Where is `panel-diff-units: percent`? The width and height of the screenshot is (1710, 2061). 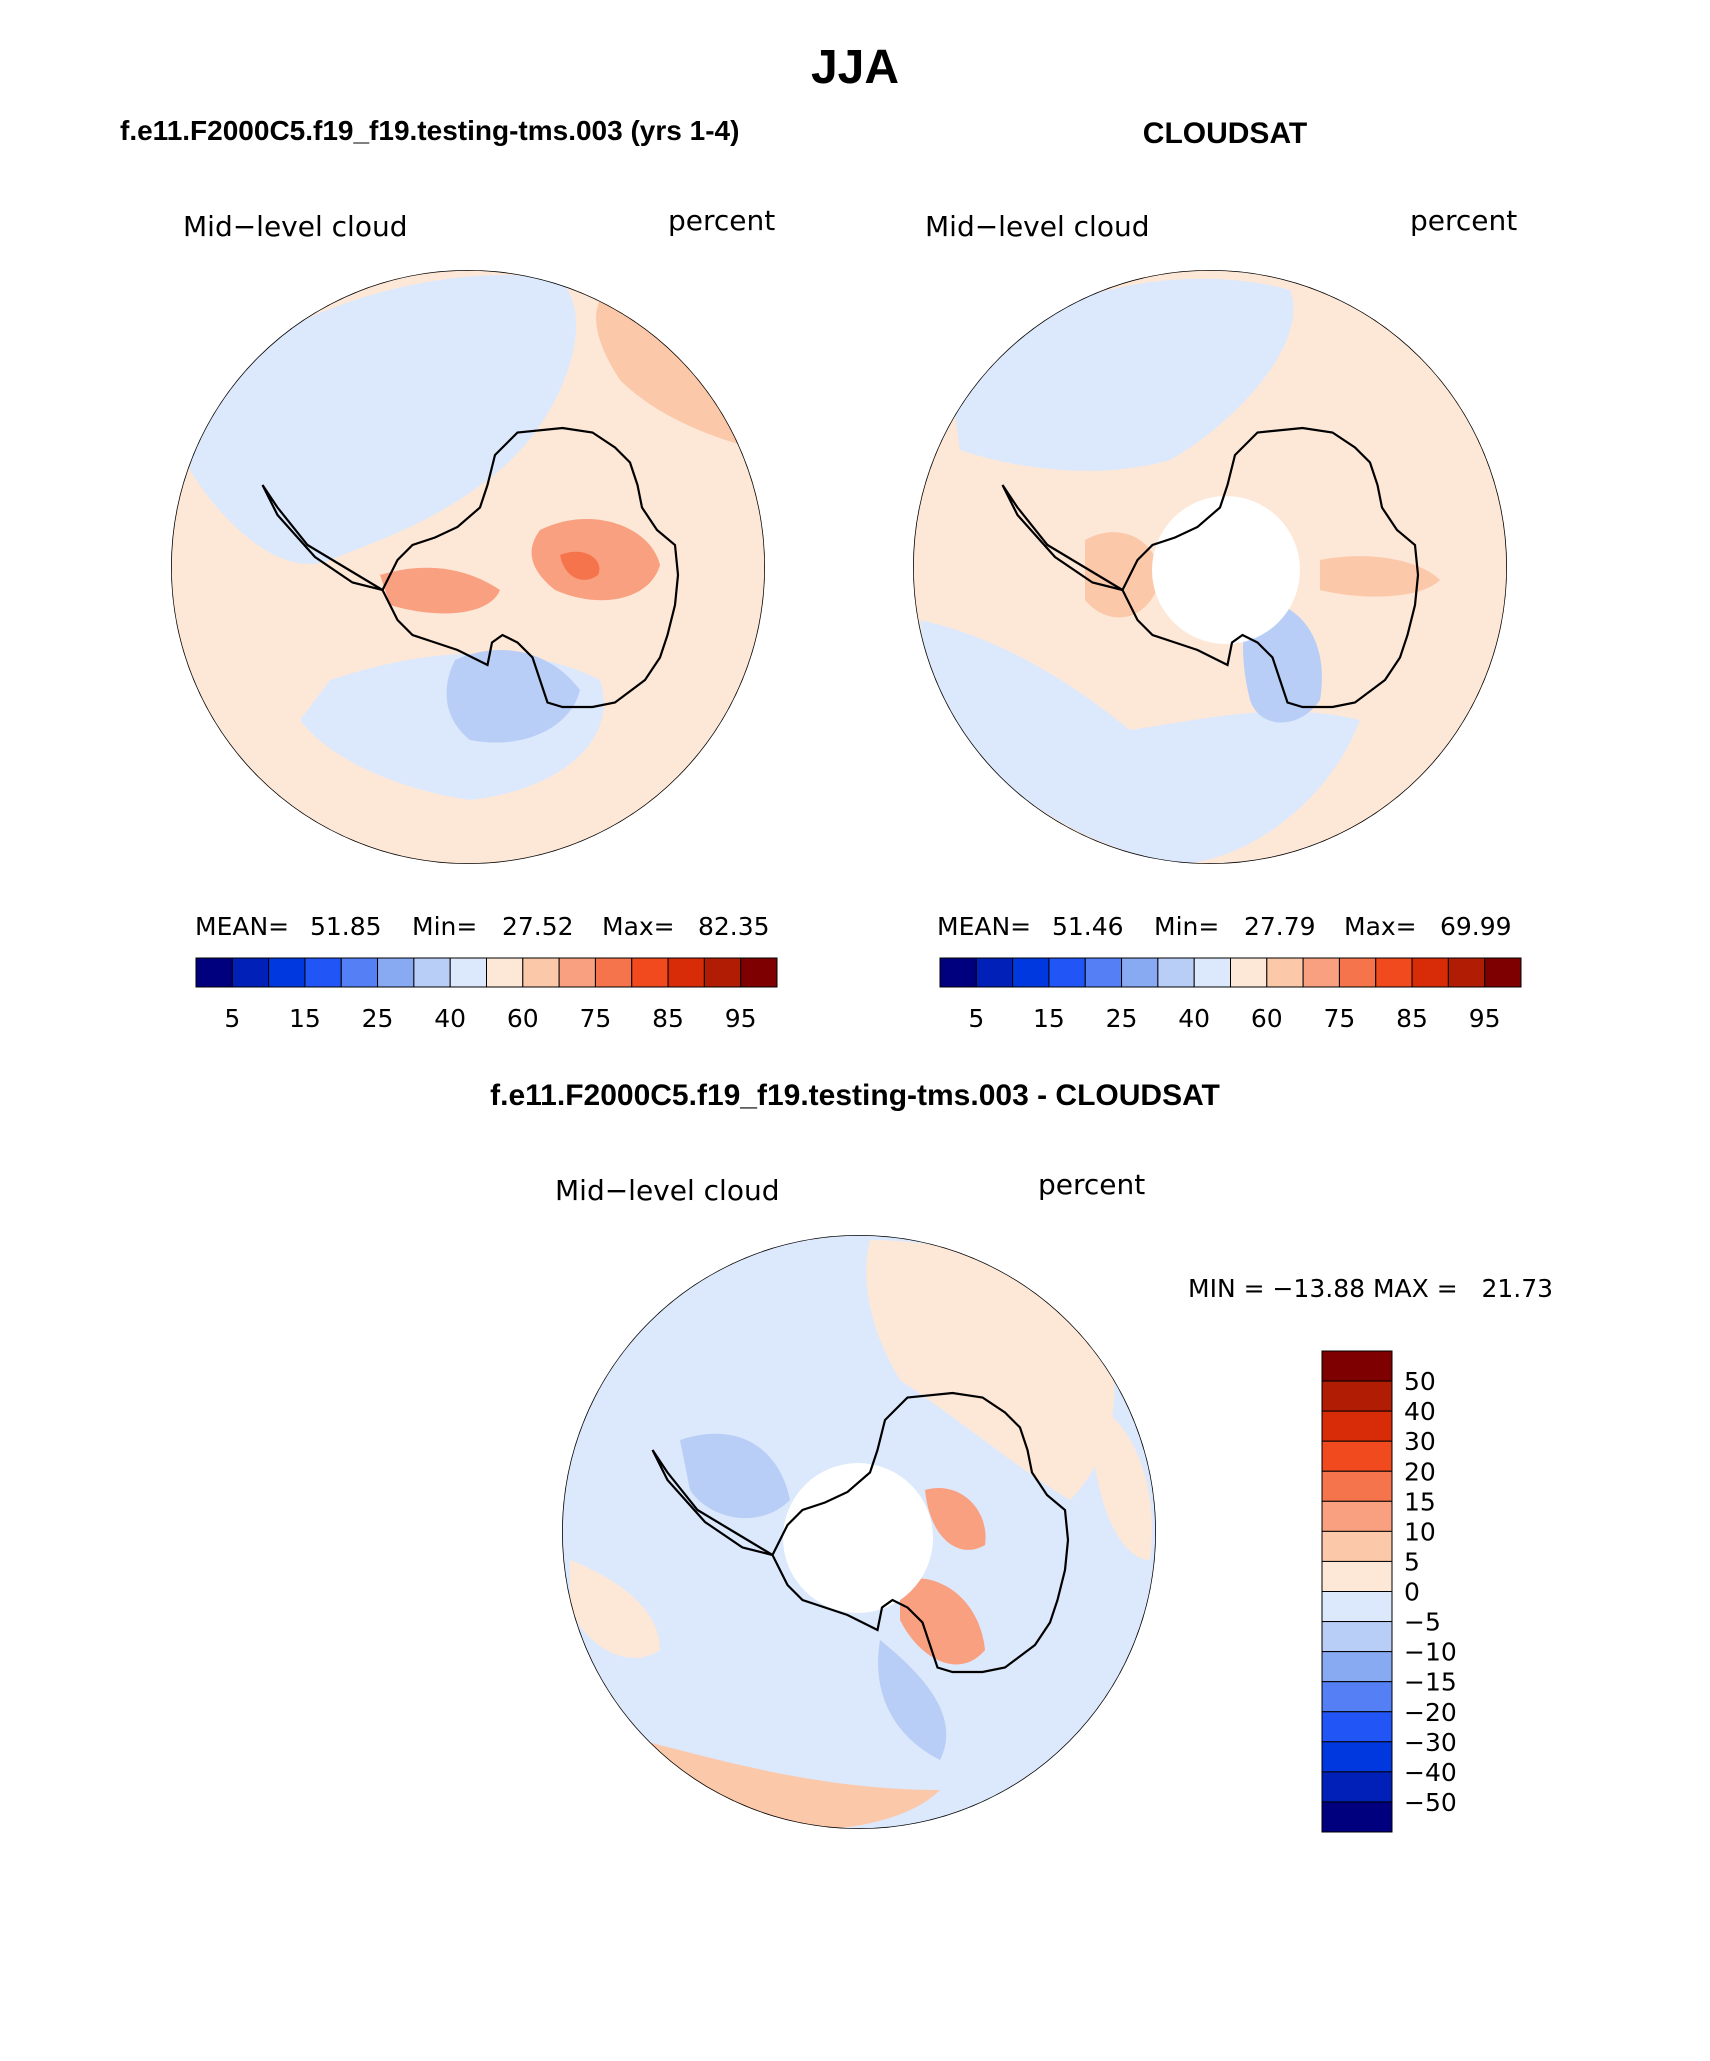
panel-diff-units: percent is located at coordinates (1091, 1184).